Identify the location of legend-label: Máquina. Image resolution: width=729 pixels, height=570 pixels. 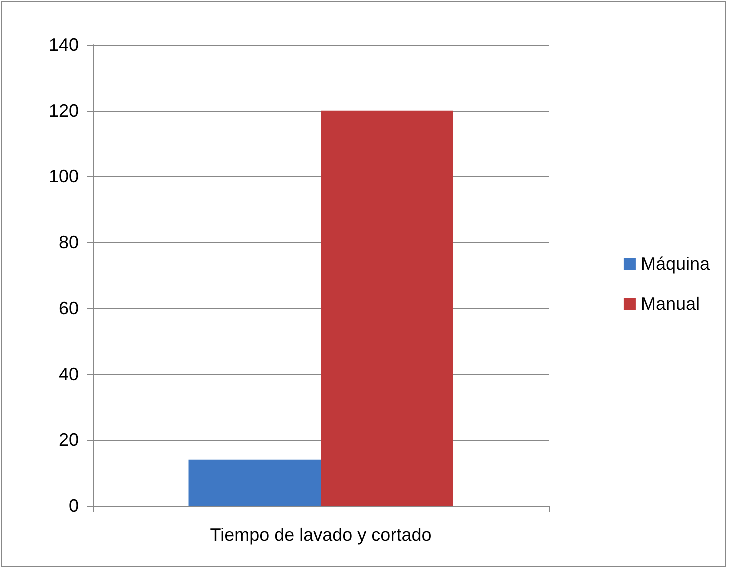
(675, 264).